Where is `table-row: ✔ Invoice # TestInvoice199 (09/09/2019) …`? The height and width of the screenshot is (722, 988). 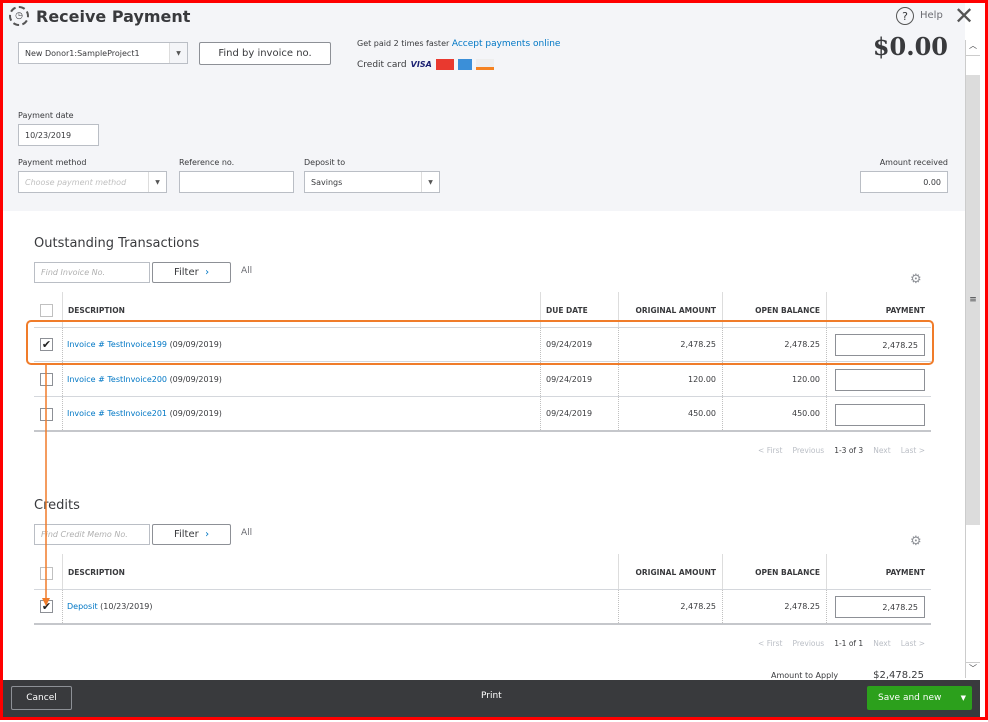
table-row: ✔ Invoice # TestInvoice199 (09/09/2019) … is located at coordinates (482, 345).